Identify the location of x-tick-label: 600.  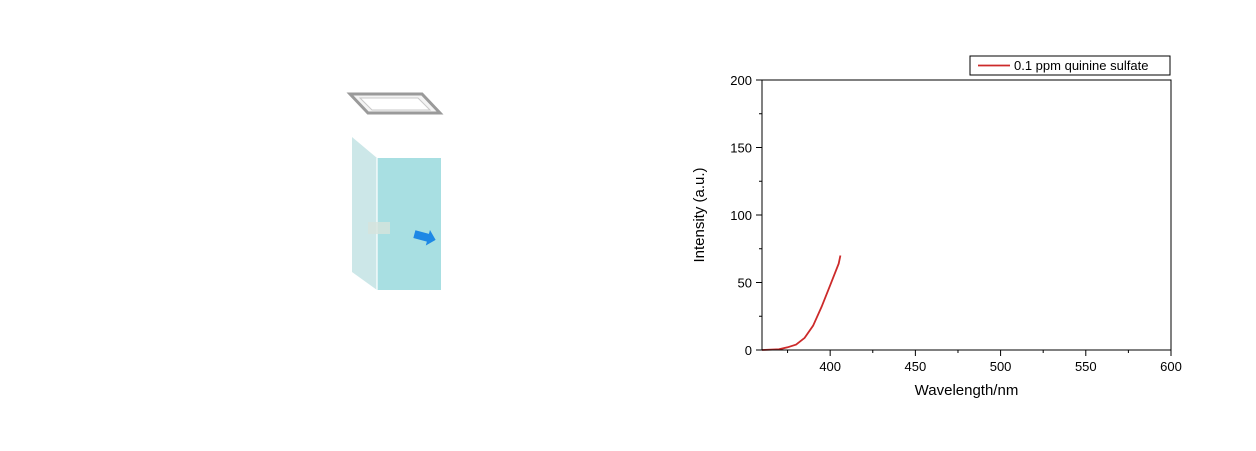
(1171, 366).